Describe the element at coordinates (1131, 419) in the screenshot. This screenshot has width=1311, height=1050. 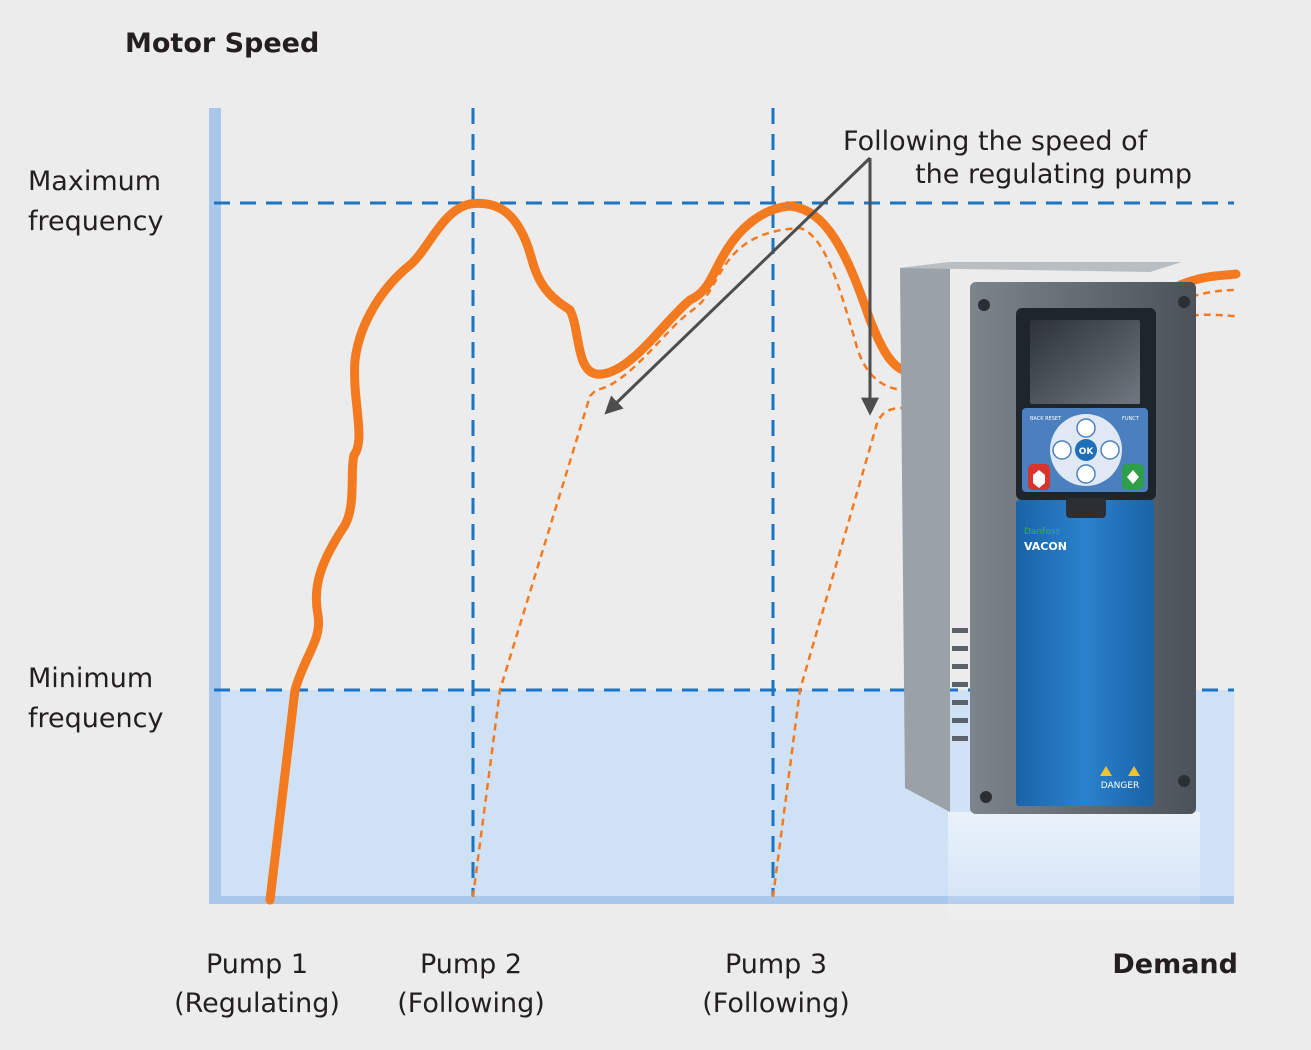
I see `key-right-label: FUNCT` at that location.